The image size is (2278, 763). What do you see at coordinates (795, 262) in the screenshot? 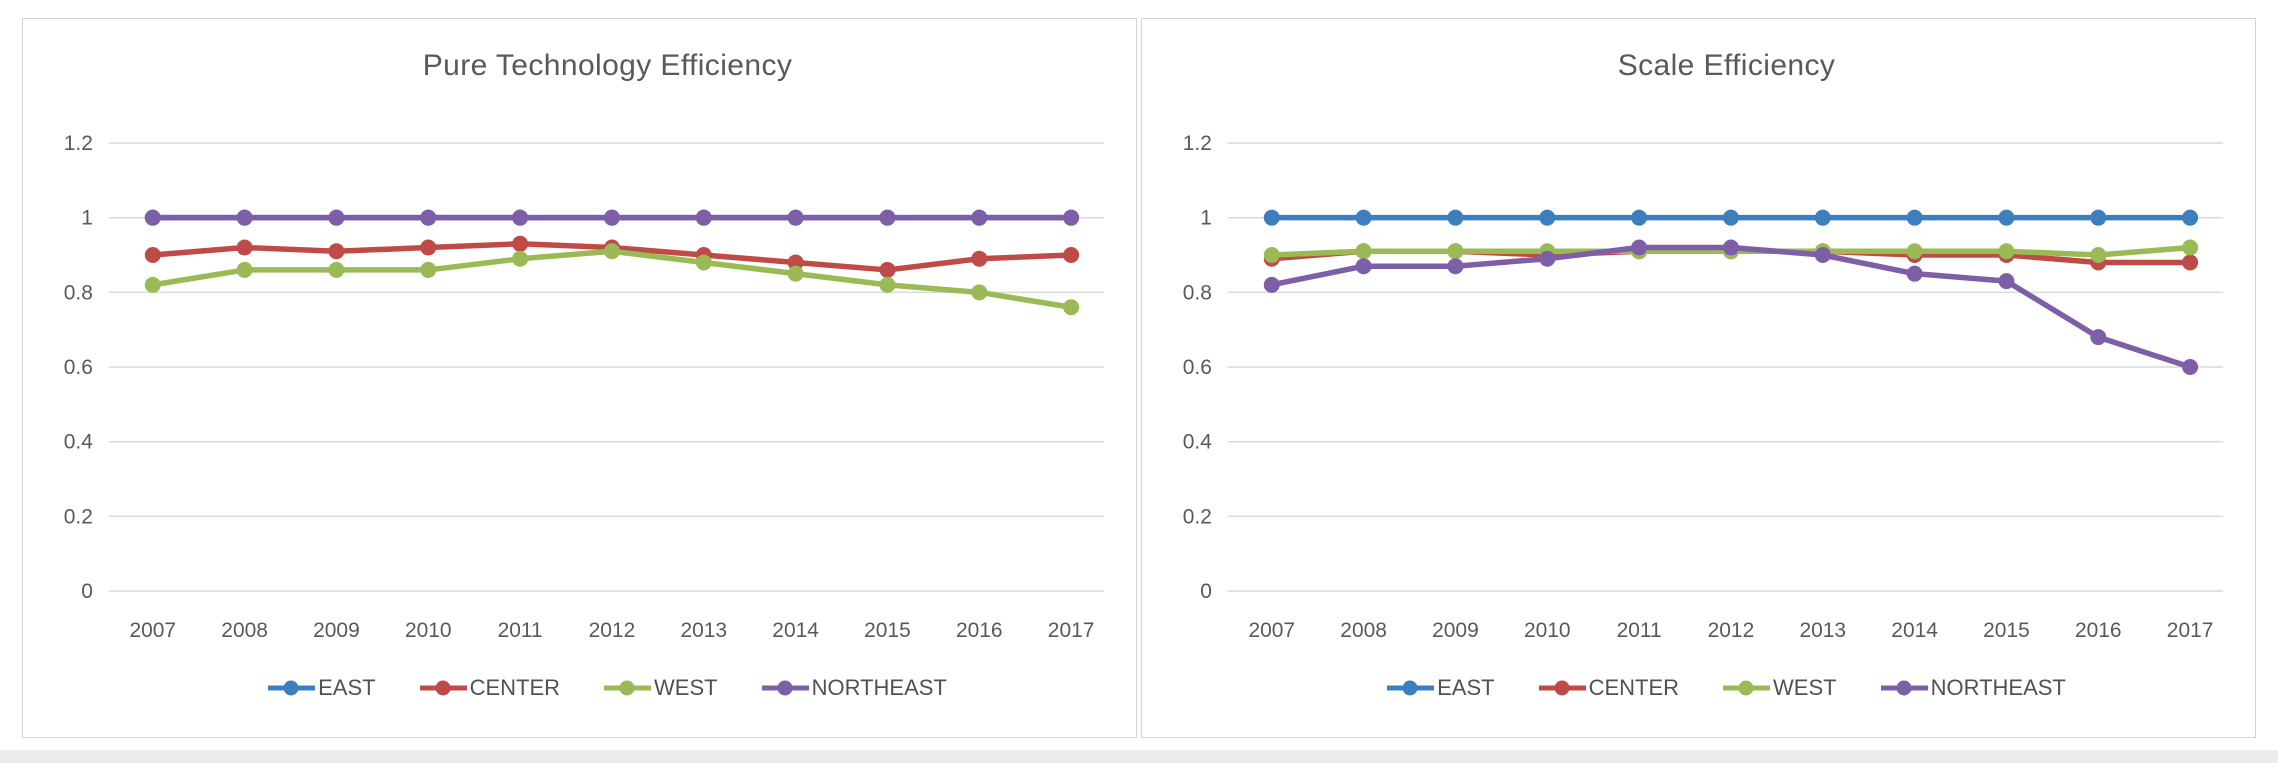
I see `marker-center-2014` at bounding box center [795, 262].